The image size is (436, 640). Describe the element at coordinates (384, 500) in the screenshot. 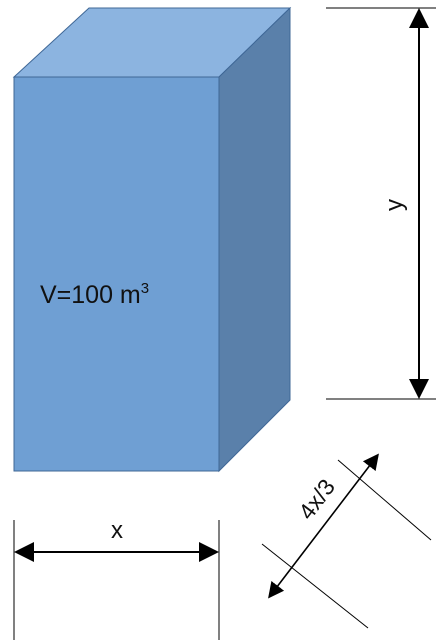

I see `depth-extension-upper` at that location.